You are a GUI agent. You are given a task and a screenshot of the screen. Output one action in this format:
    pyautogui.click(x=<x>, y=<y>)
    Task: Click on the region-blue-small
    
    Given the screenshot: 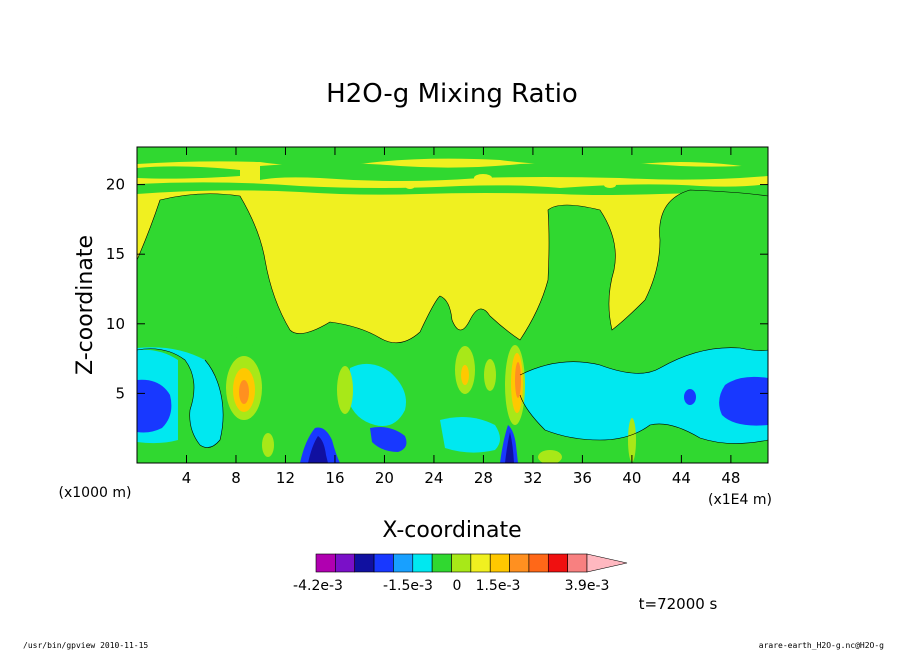 What is the action you would take?
    pyautogui.click(x=690, y=397)
    